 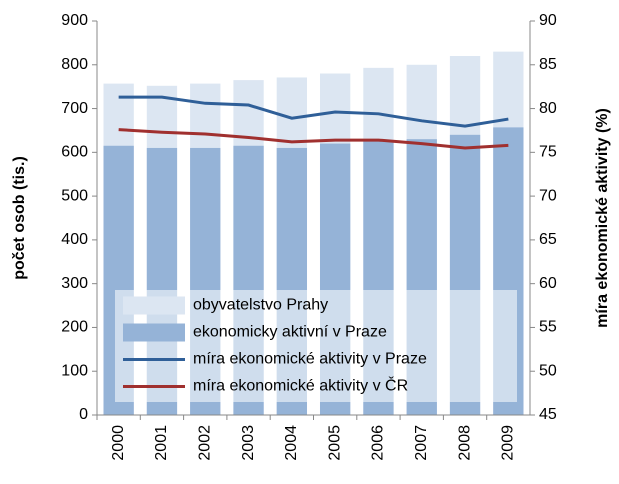 What do you see at coordinates (204, 443) in the screenshot?
I see `x-tick-label: 2002` at bounding box center [204, 443].